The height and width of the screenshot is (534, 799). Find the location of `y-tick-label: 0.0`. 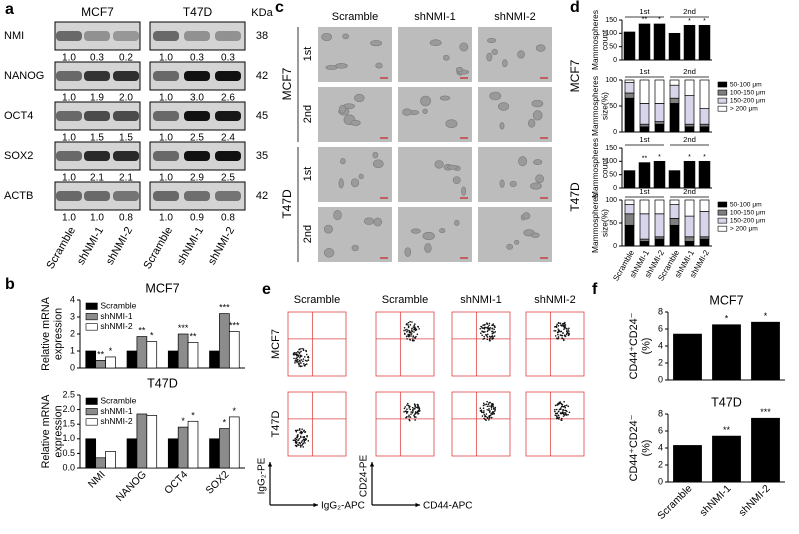

y-tick-label: 0.0 is located at coordinates (68, 467).